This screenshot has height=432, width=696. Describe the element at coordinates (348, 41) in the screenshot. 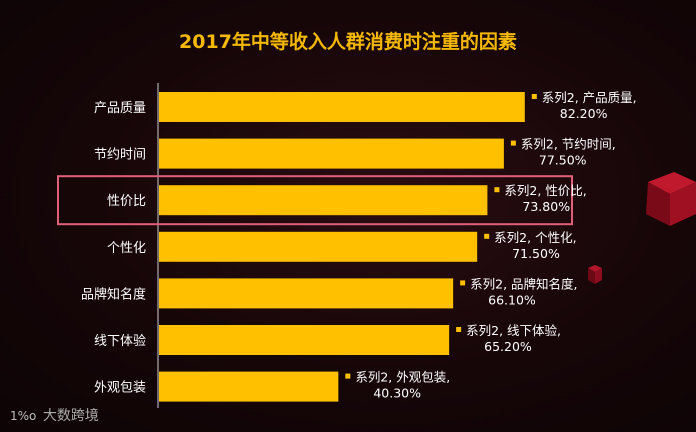

I see `chart-title: 2017年中等收入人群消费时注重的因素` at that location.